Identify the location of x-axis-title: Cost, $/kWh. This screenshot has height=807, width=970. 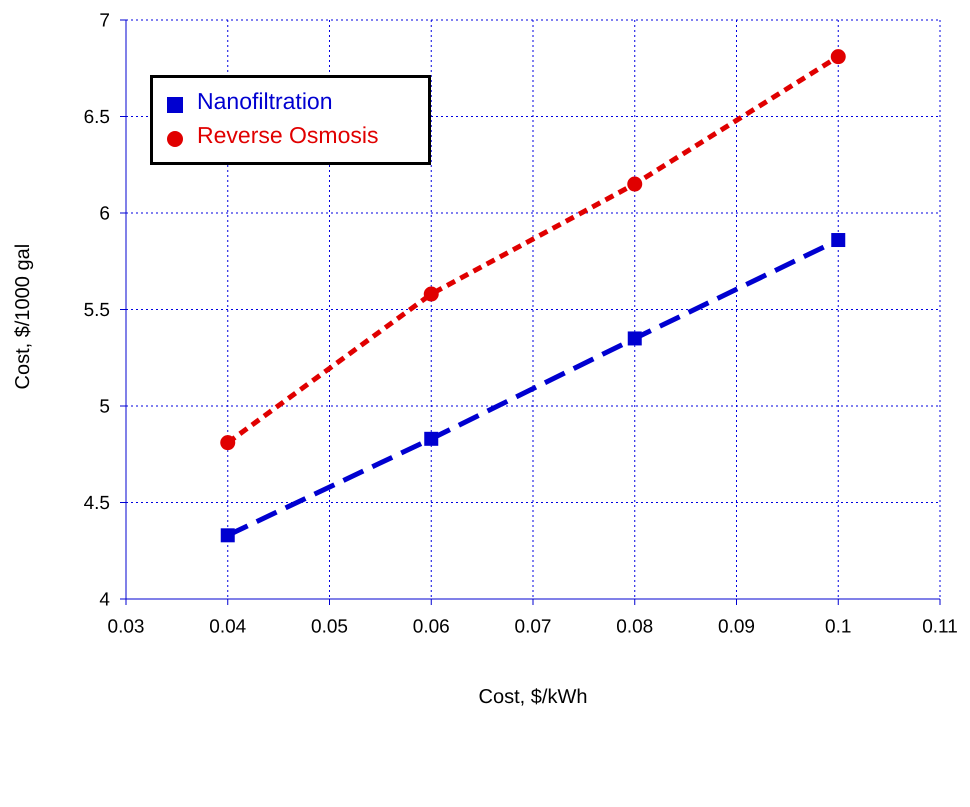
(533, 697).